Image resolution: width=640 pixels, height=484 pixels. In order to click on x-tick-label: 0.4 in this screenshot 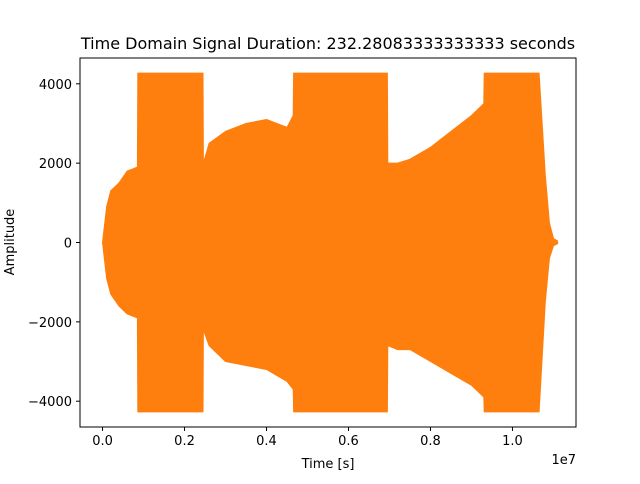, I will do `click(266, 441)`.